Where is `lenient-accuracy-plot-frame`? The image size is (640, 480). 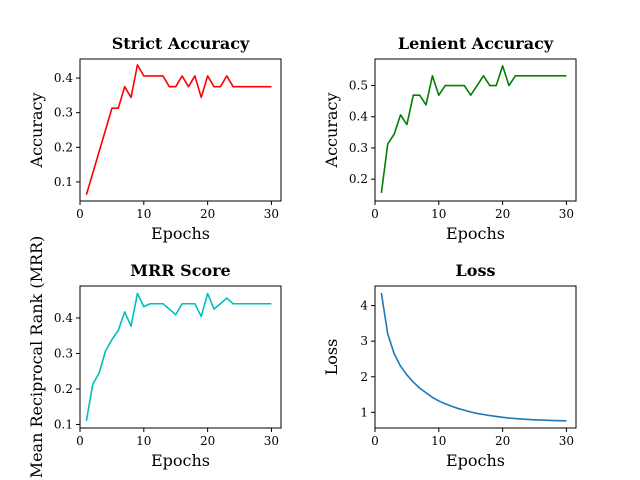
lenient-accuracy-plot-frame is located at coordinates (475, 130).